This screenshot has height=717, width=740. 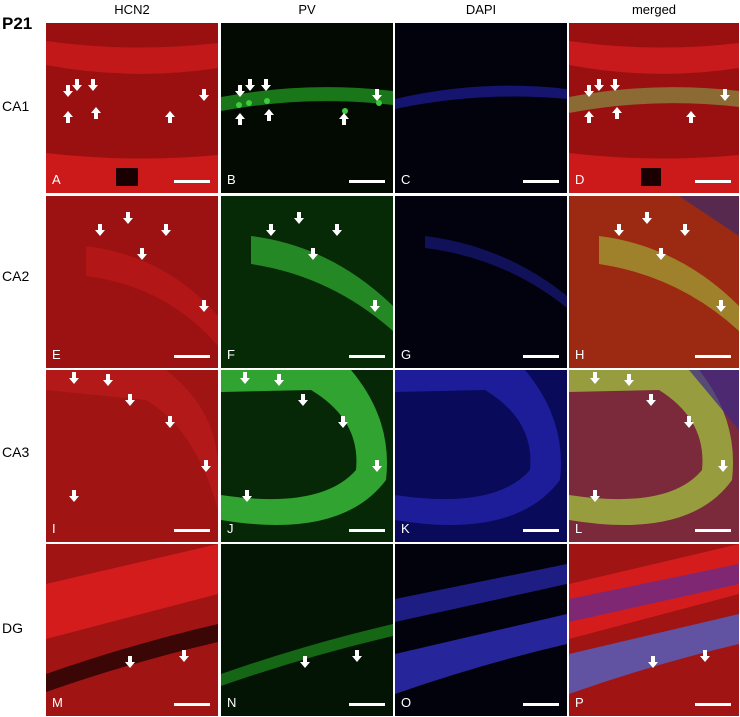 What do you see at coordinates (17, 23) in the screenshot?
I see `age-label: P21` at bounding box center [17, 23].